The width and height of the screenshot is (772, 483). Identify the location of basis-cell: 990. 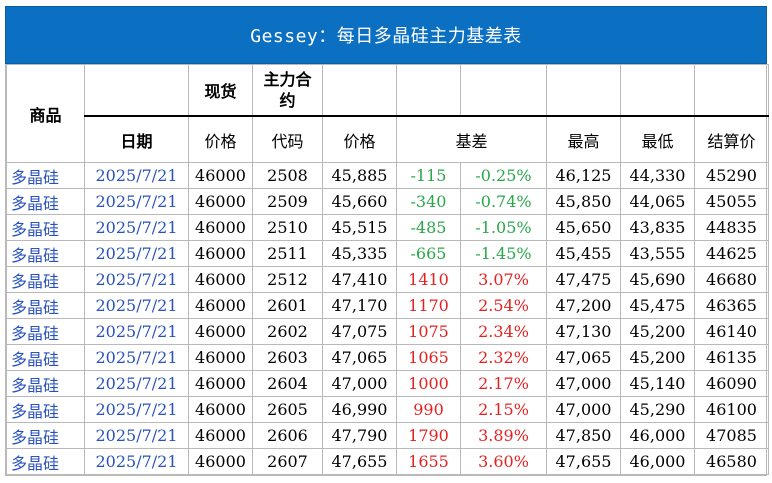
(428, 409).